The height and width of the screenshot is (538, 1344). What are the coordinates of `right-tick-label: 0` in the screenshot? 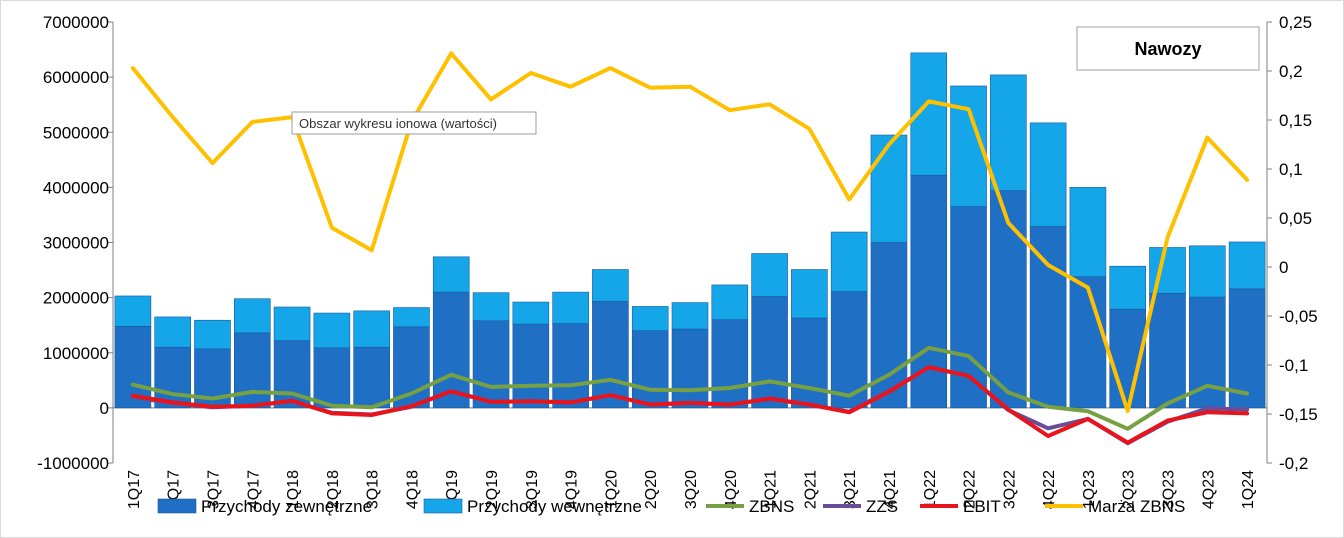 It's located at (1283, 267).